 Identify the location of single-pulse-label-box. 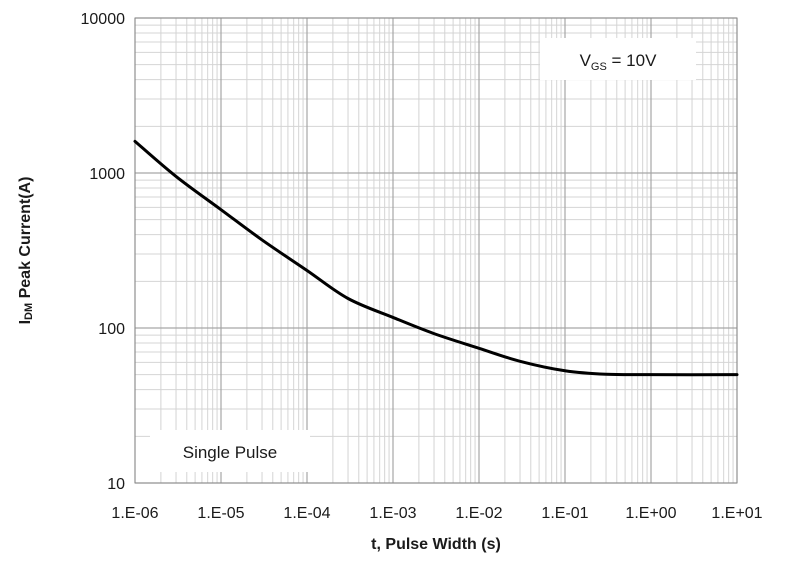
(230, 451).